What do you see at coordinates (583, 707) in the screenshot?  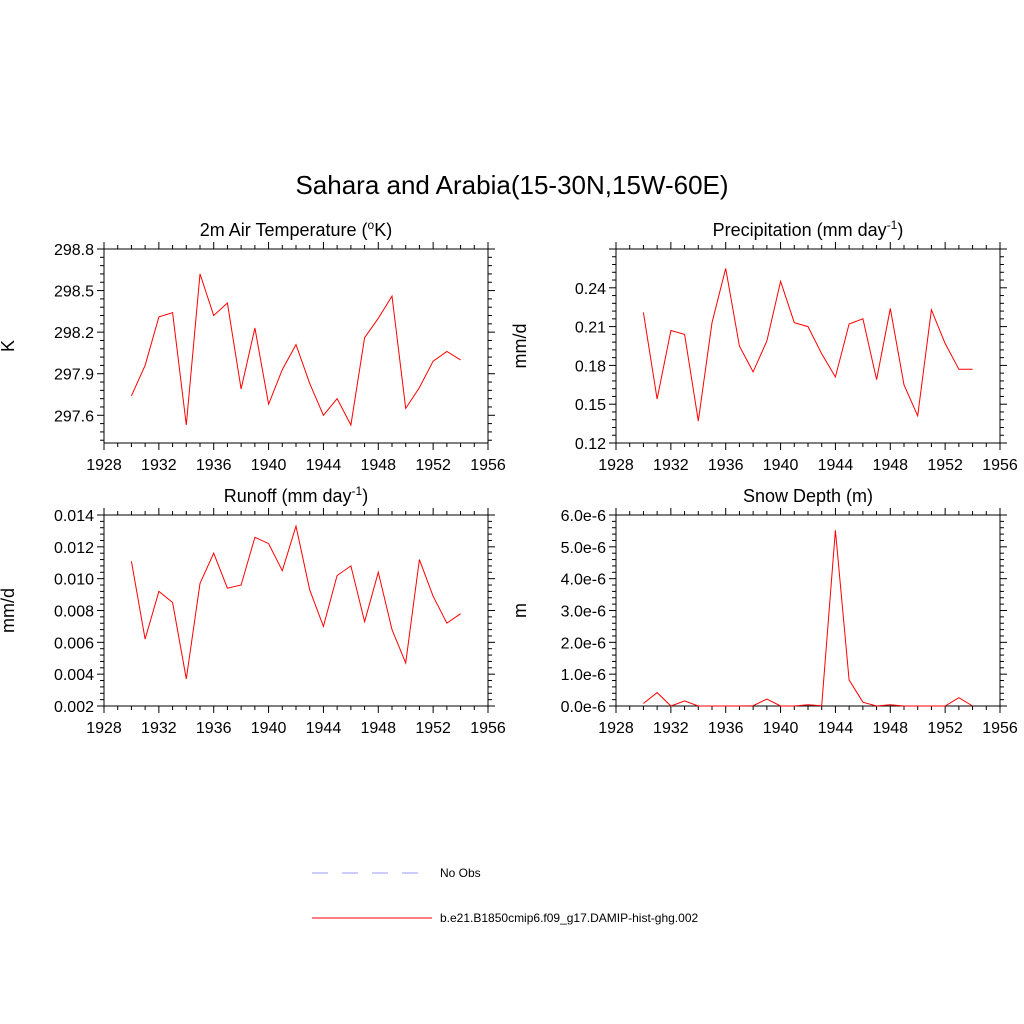 I see `y-tick-label: 0.0e-6` at bounding box center [583, 707].